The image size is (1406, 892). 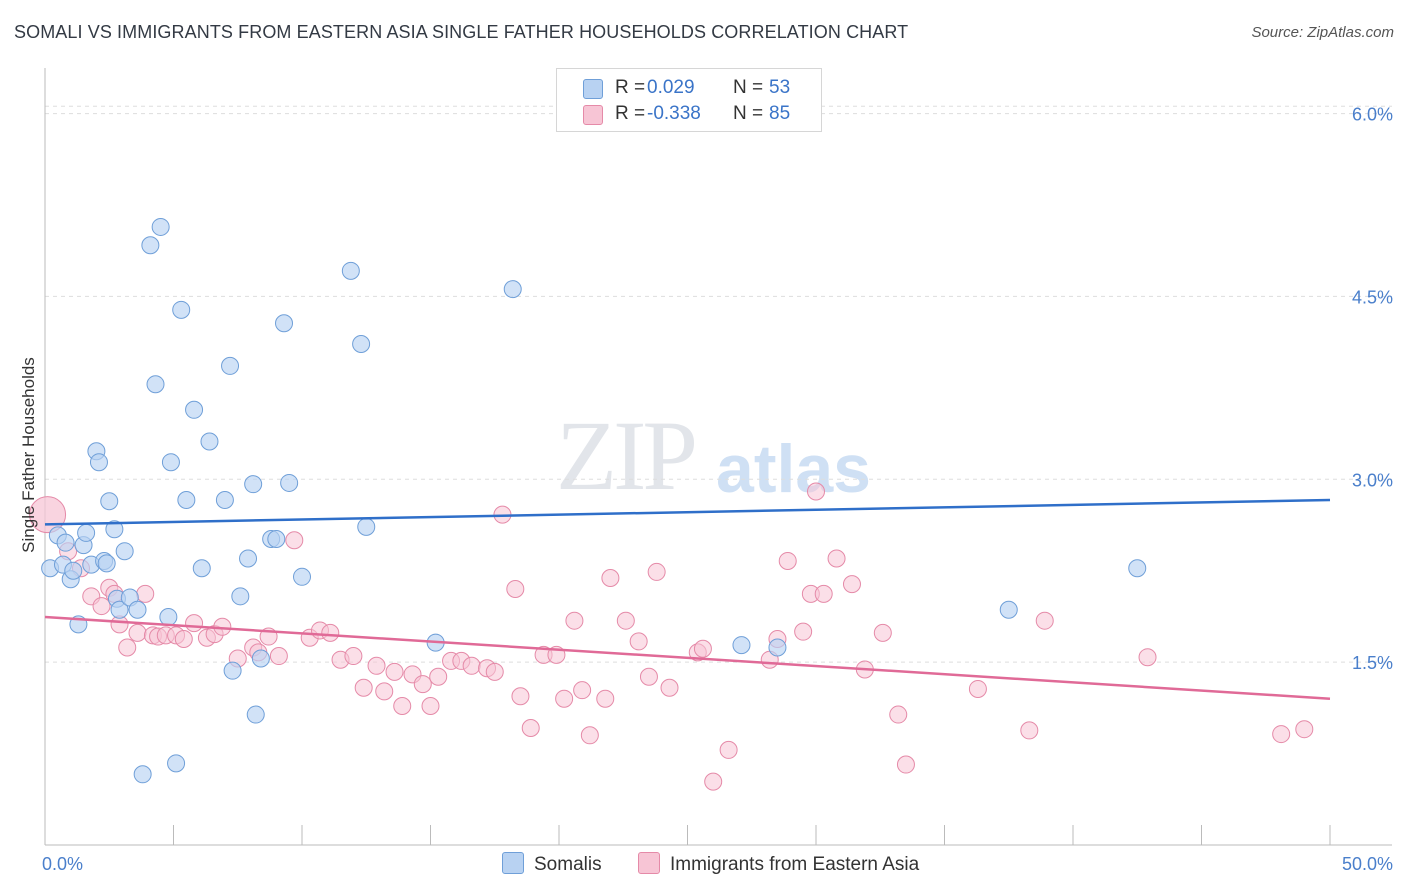 What do you see at coordinates (780, 113) in the screenshot?
I see `legend-n-value: 85` at bounding box center [780, 113].